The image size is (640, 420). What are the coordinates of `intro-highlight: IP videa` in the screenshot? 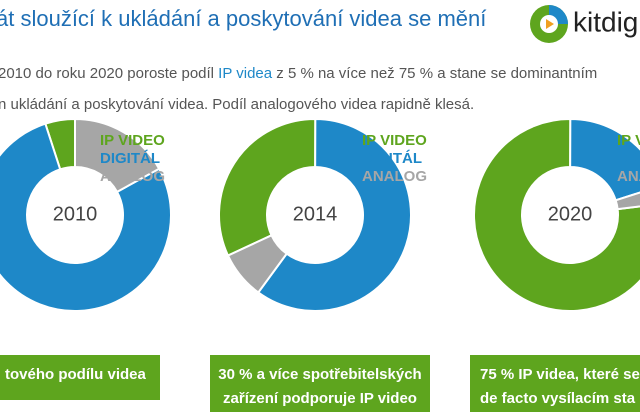 It's located at (245, 73).